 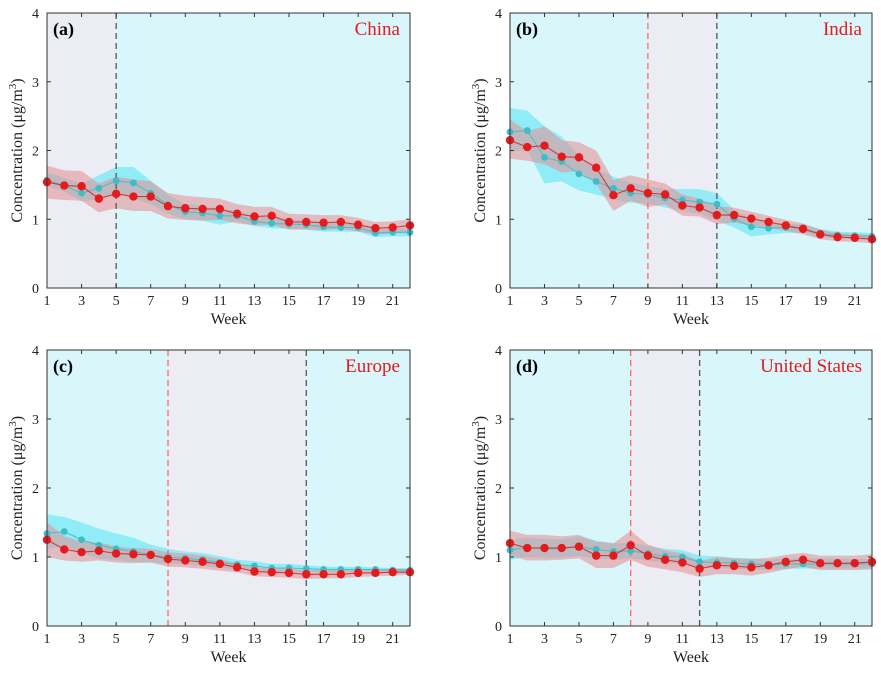 I want to click on y-axis-title: Concentration (μg/m3), so click(x=479, y=488).